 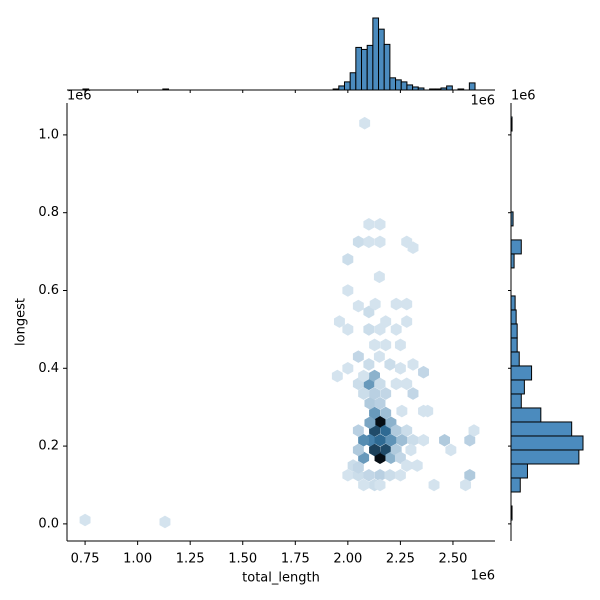 What do you see at coordinates (400, 559) in the screenshot?
I see `x-tick-label: 2.25` at bounding box center [400, 559].